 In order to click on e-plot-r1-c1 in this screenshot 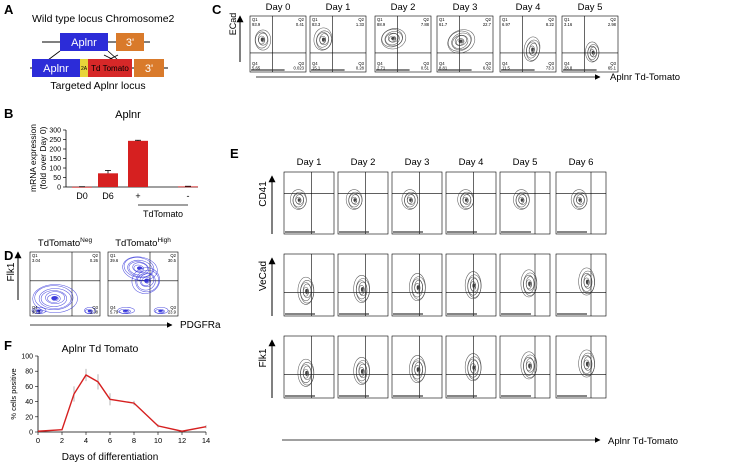, I will do `click(363, 285)`.